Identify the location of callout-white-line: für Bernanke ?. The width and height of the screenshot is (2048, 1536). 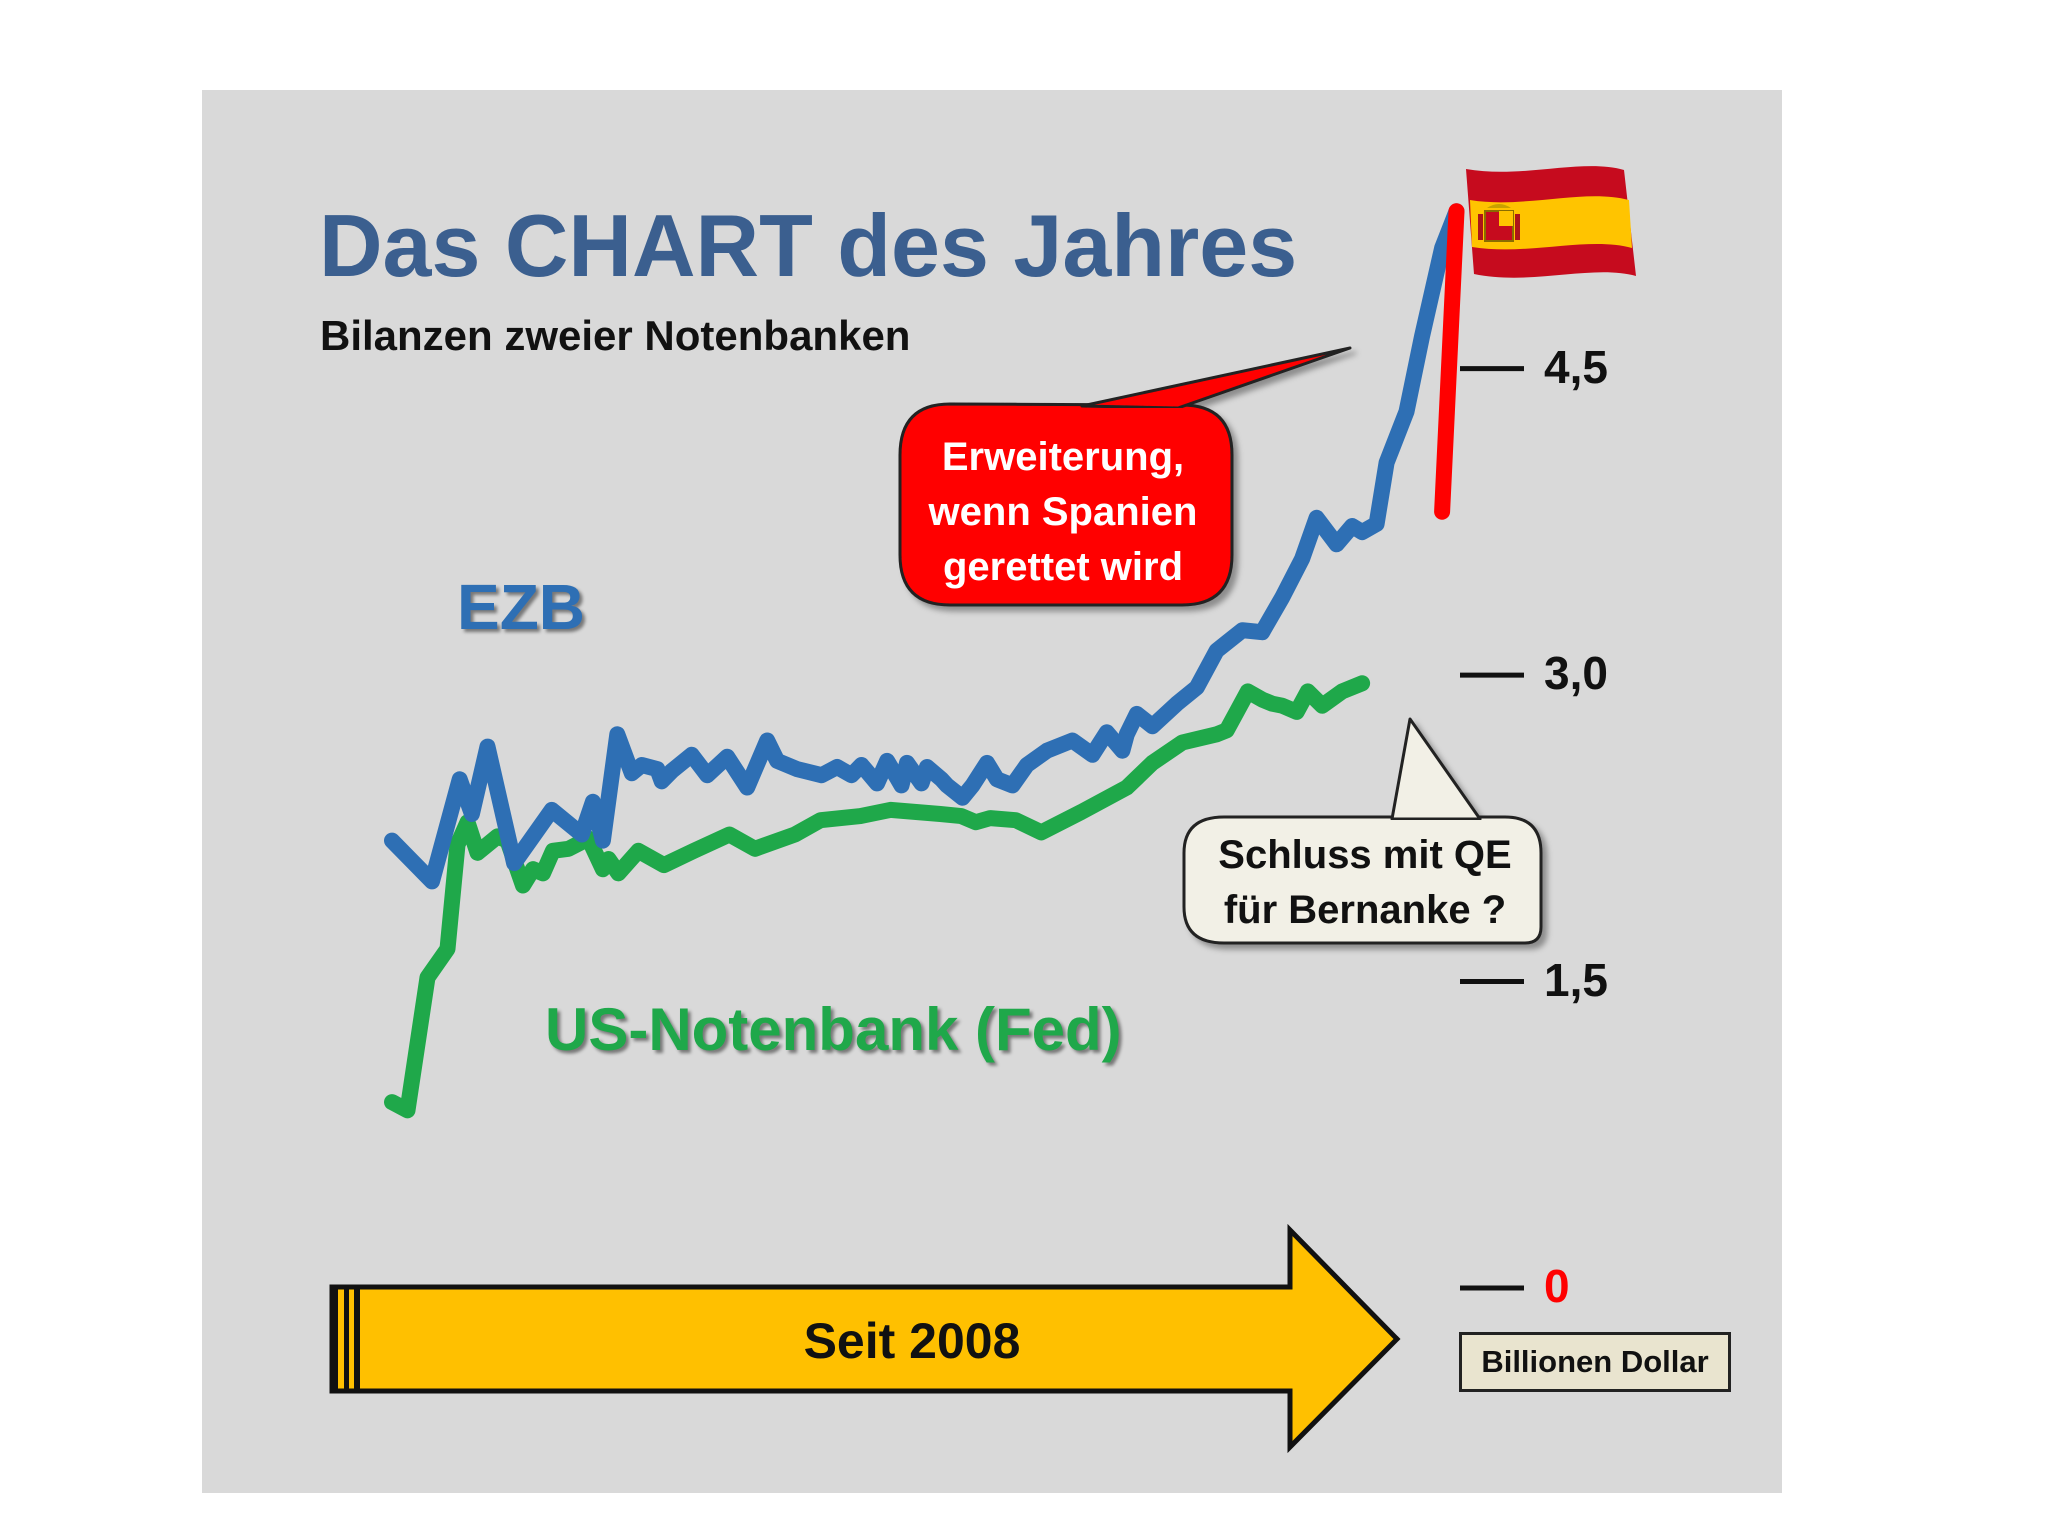
(1365, 910).